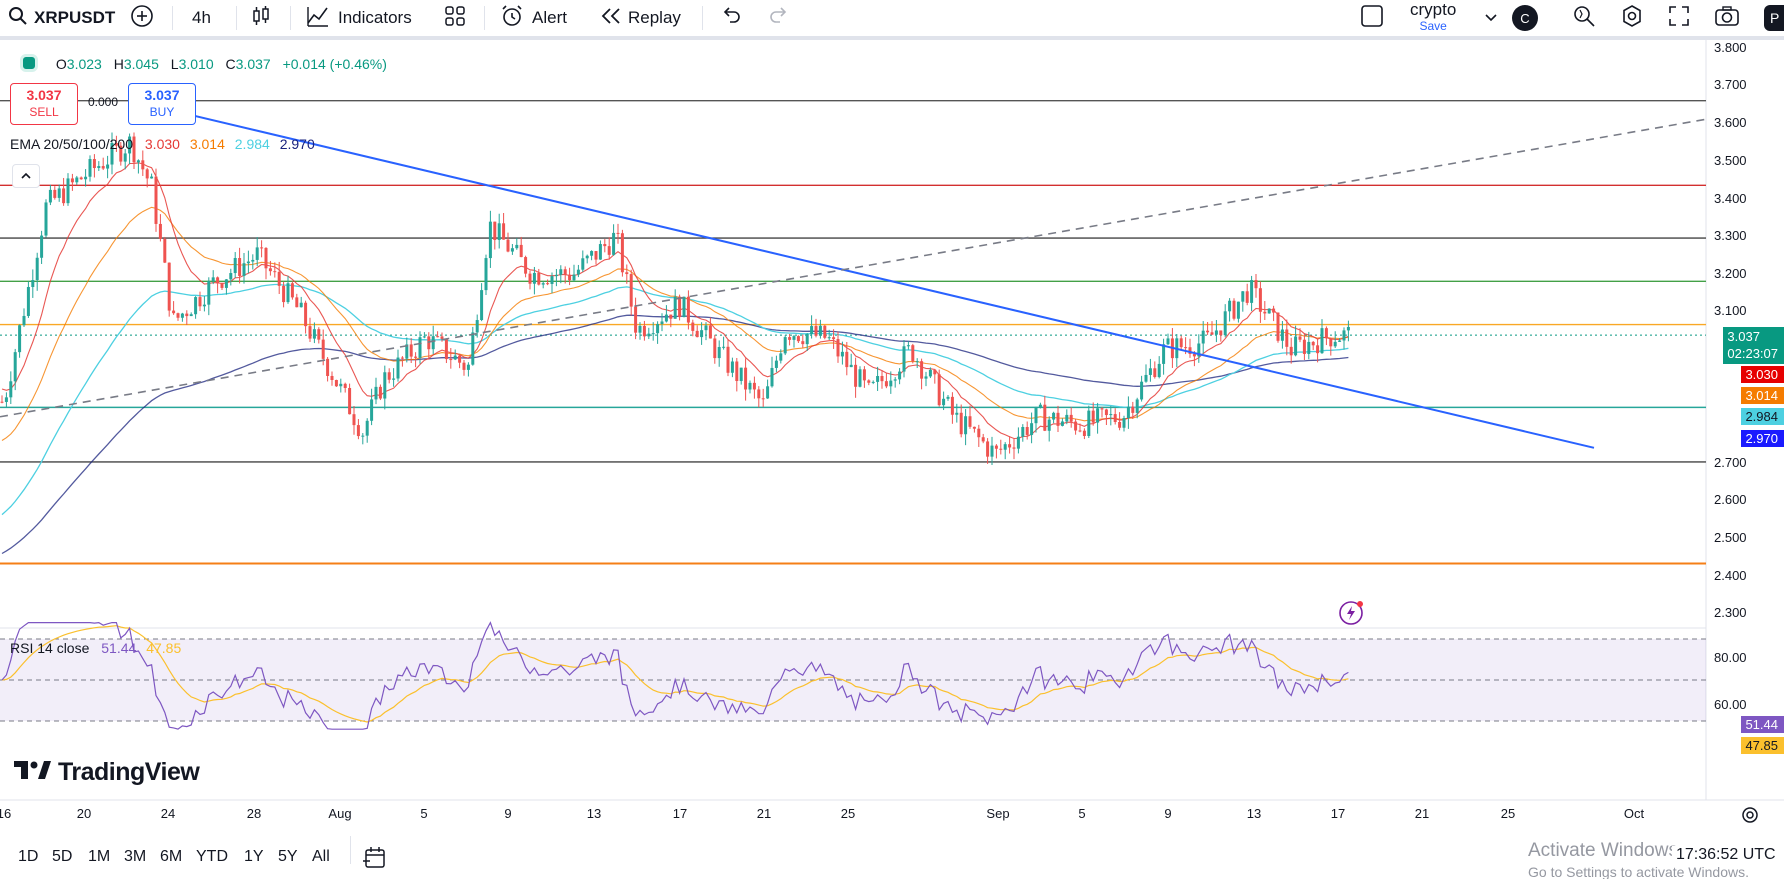 Image resolution: width=1784 pixels, height=879 pixels. Describe the element at coordinates (1352, 614) in the screenshot. I see `lightning-indicator` at that location.